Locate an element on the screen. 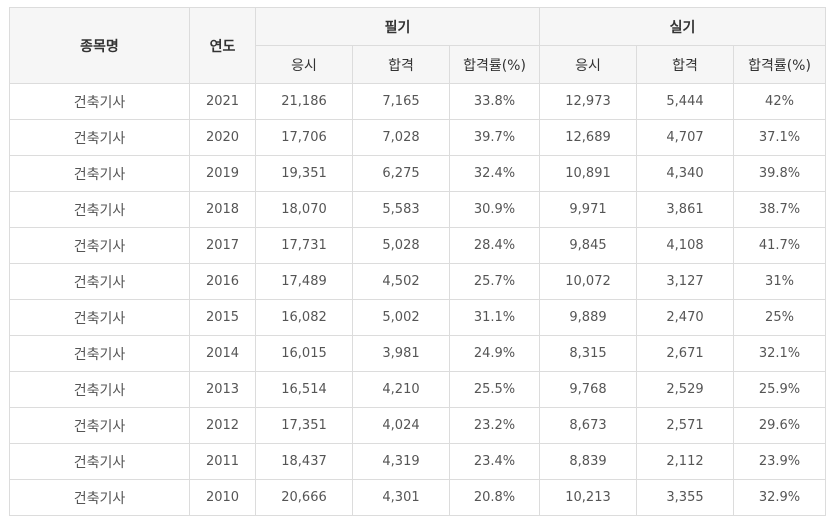 Image resolution: width=830 pixels, height=520 pixels. cell-written-applied: 16,514 is located at coordinates (304, 389).